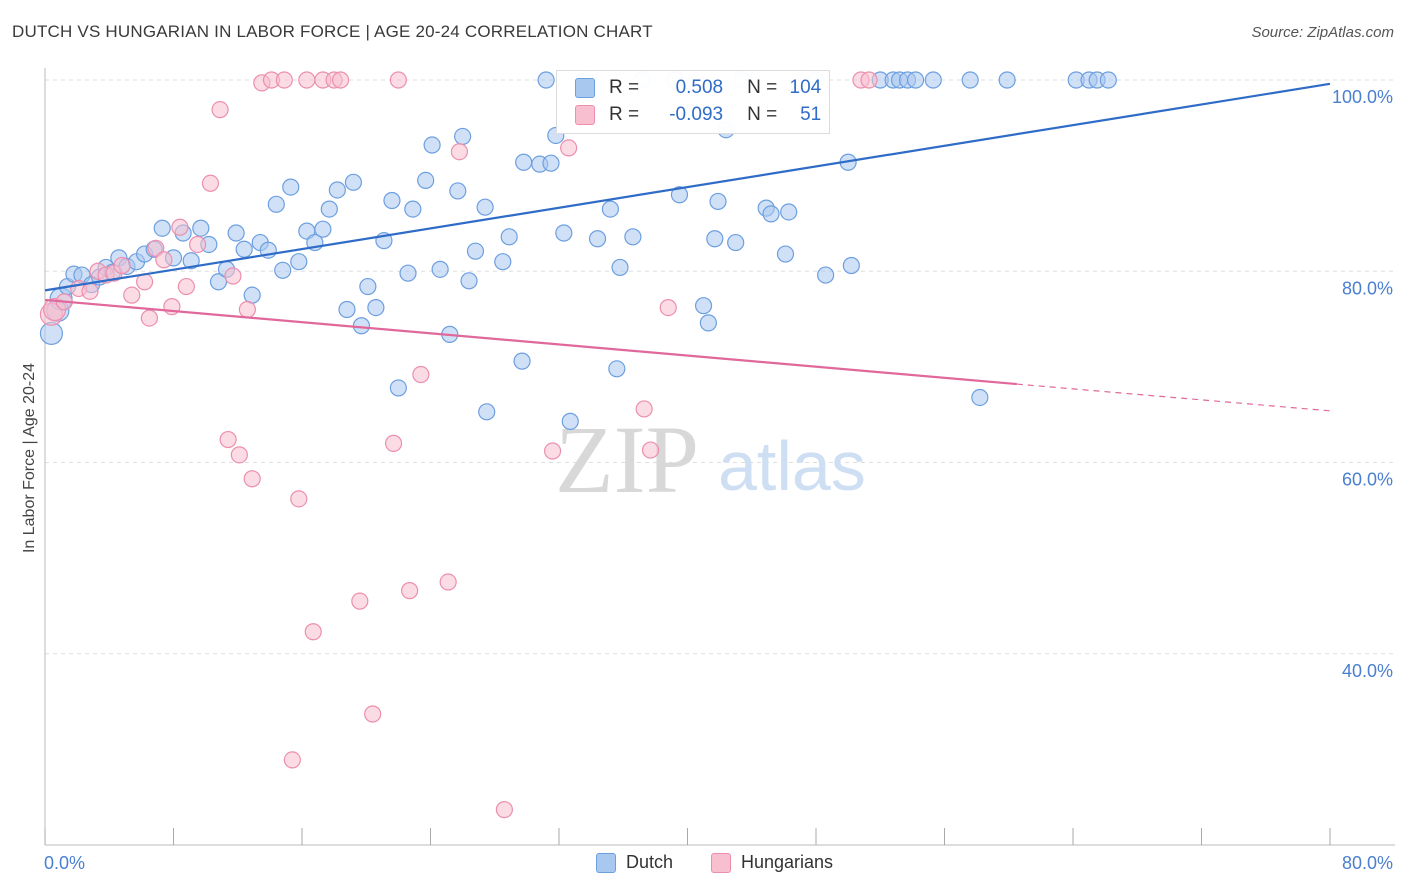 The height and width of the screenshot is (892, 1406). I want to click on legend-row-hungarians: R = -0.093 N = 51, so click(698, 115).